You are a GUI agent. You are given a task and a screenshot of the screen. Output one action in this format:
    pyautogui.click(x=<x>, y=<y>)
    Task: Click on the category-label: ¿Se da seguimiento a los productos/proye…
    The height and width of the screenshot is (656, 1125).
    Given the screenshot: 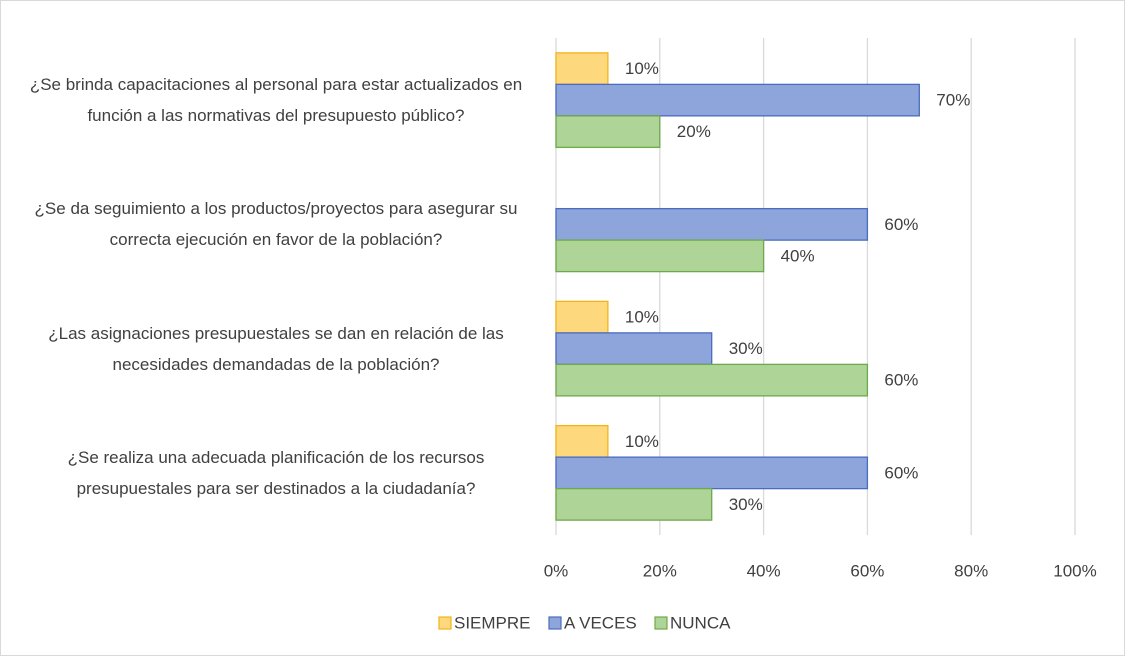 What is the action you would take?
    pyautogui.click(x=276, y=224)
    